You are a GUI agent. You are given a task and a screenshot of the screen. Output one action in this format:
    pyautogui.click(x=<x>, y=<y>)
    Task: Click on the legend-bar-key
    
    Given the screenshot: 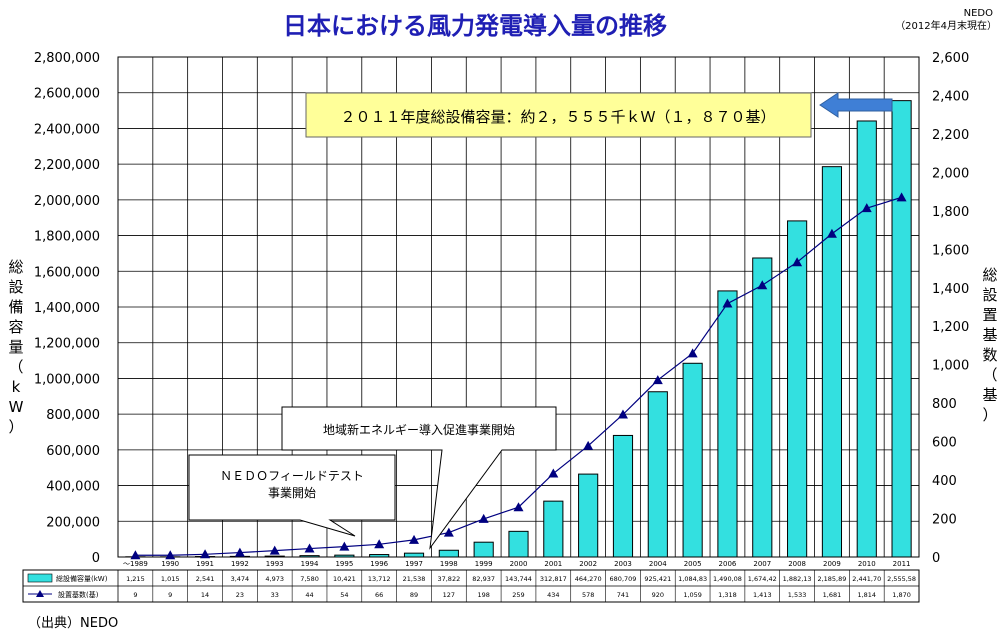 What is the action you would take?
    pyautogui.click(x=40, y=578)
    